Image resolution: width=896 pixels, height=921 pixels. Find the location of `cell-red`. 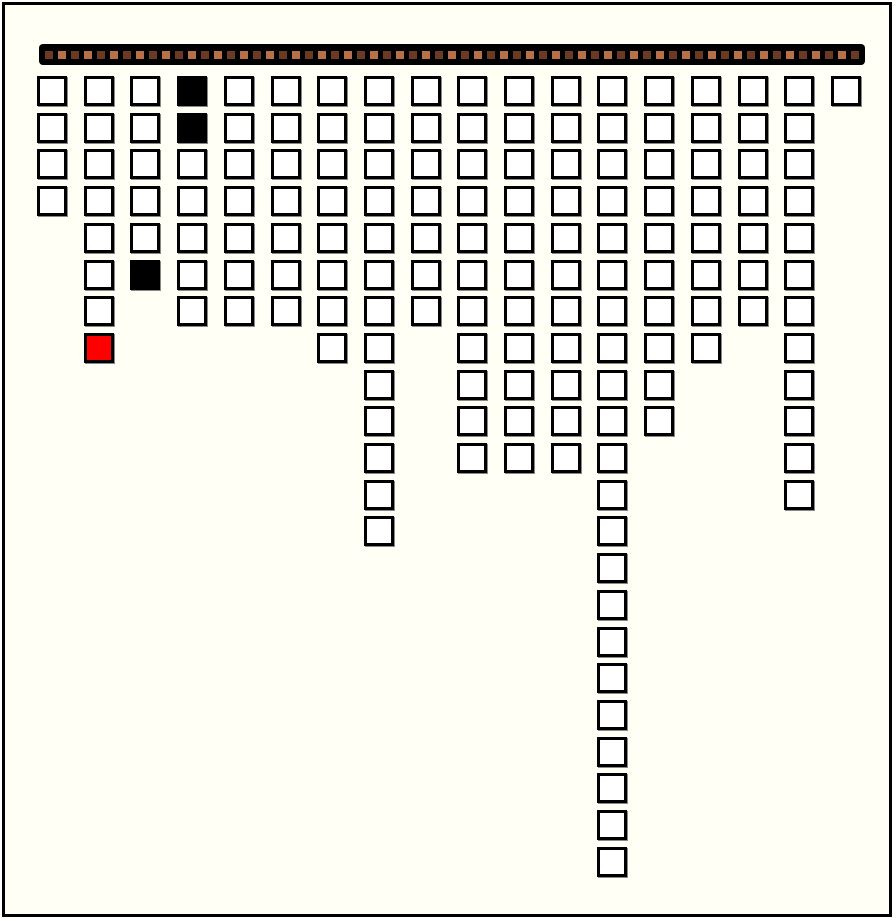

cell-red is located at coordinates (98, 347).